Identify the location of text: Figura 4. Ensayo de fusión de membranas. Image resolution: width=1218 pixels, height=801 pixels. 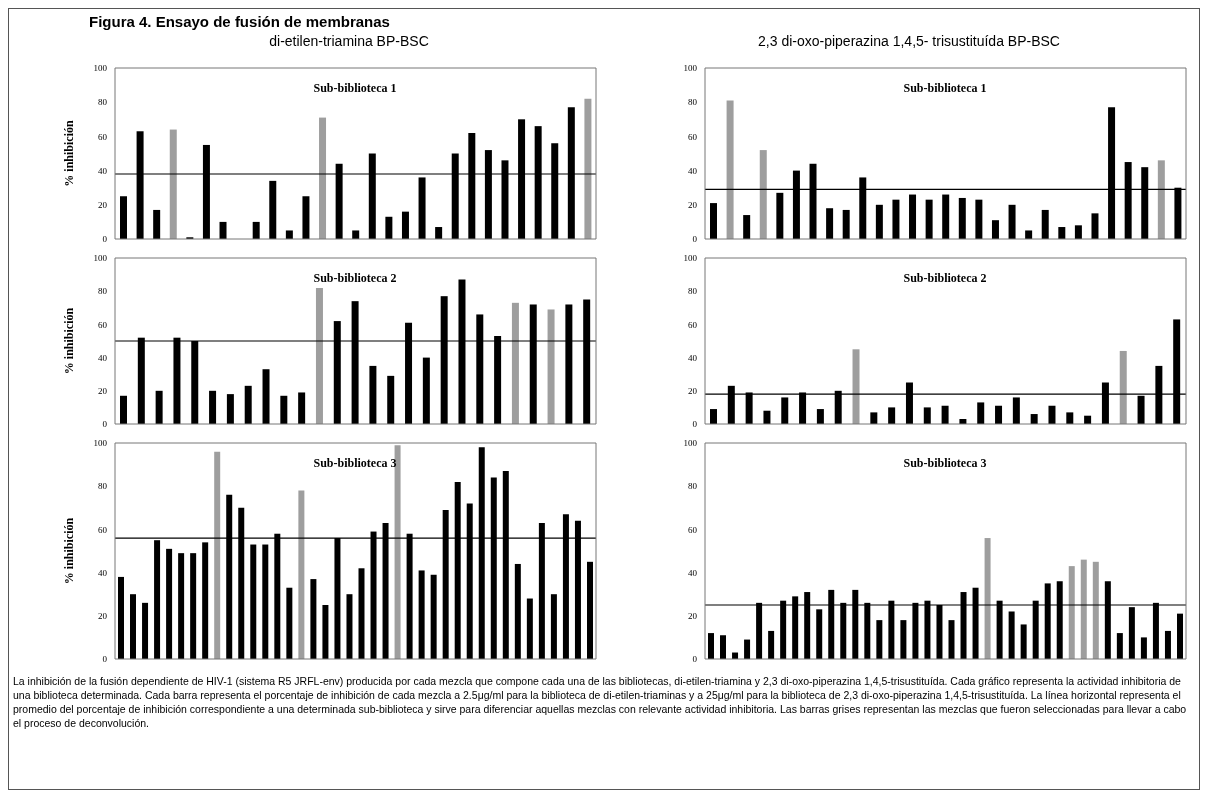
(239, 21).